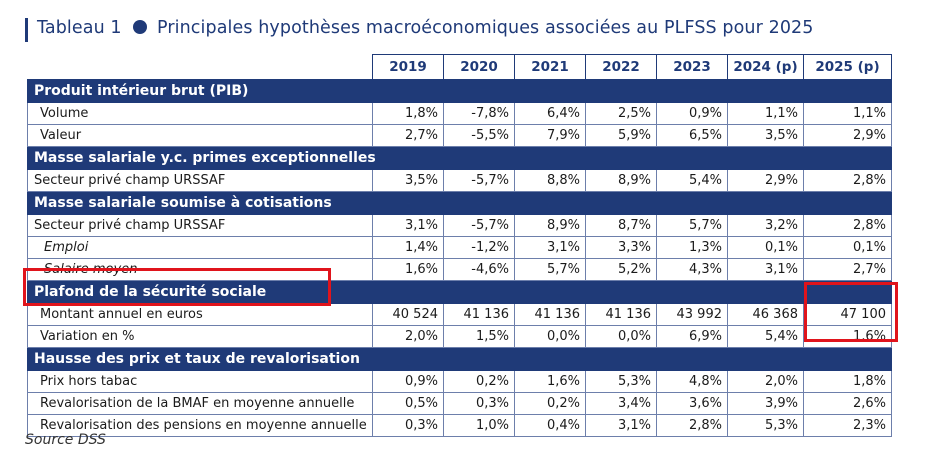  What do you see at coordinates (479, 269) in the screenshot?
I see `value-cell: -4,6%` at bounding box center [479, 269].